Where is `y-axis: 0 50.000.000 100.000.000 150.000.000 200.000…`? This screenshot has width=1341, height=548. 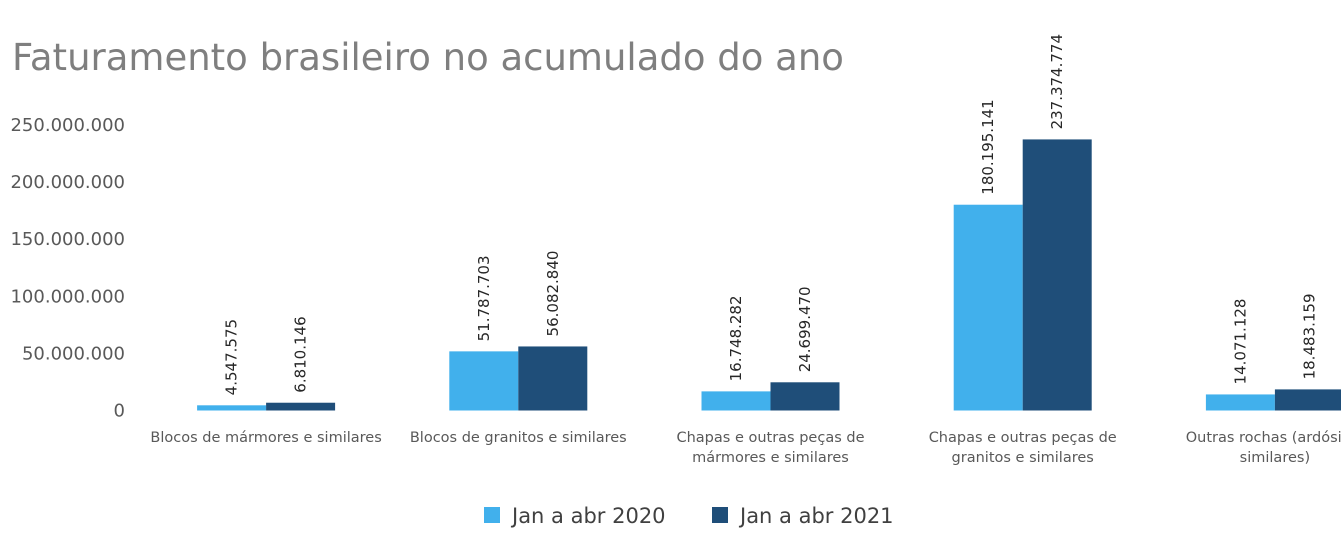 y-axis: 0 50.000.000 100.000.000 150.000.000 200.000… is located at coordinates (67, 268).